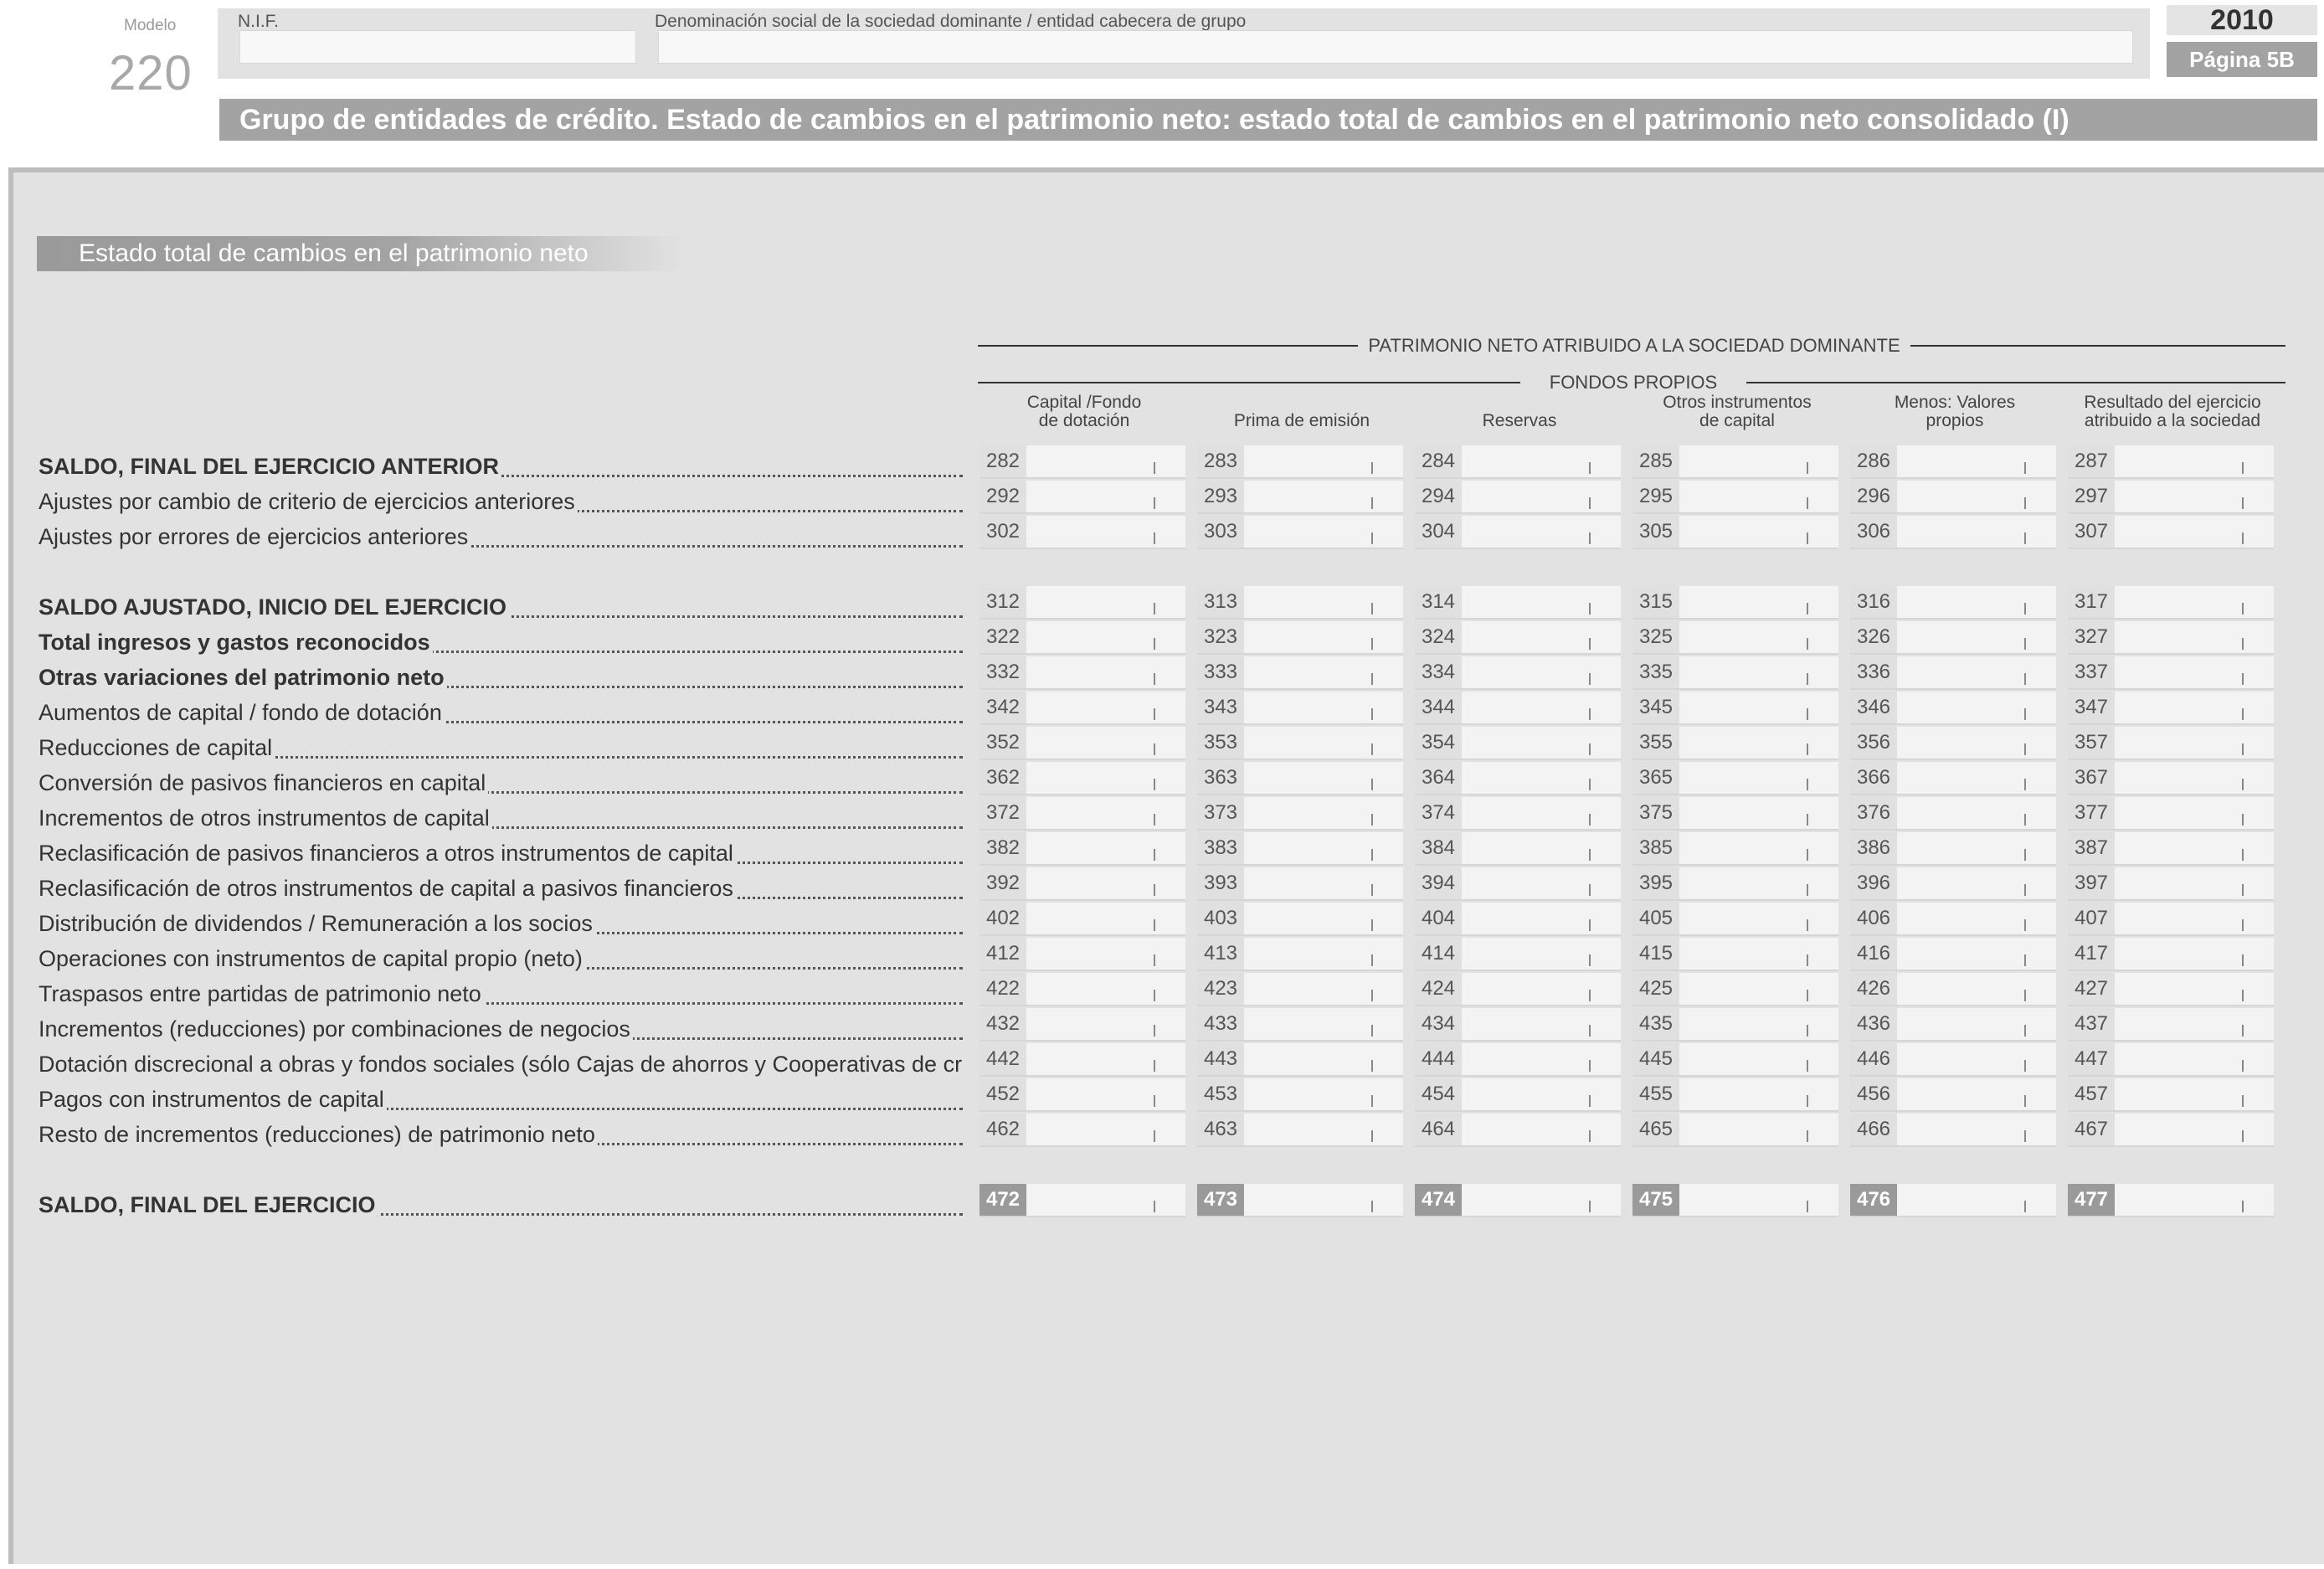  I want to click on amount-field: 292, so click(1082, 497).